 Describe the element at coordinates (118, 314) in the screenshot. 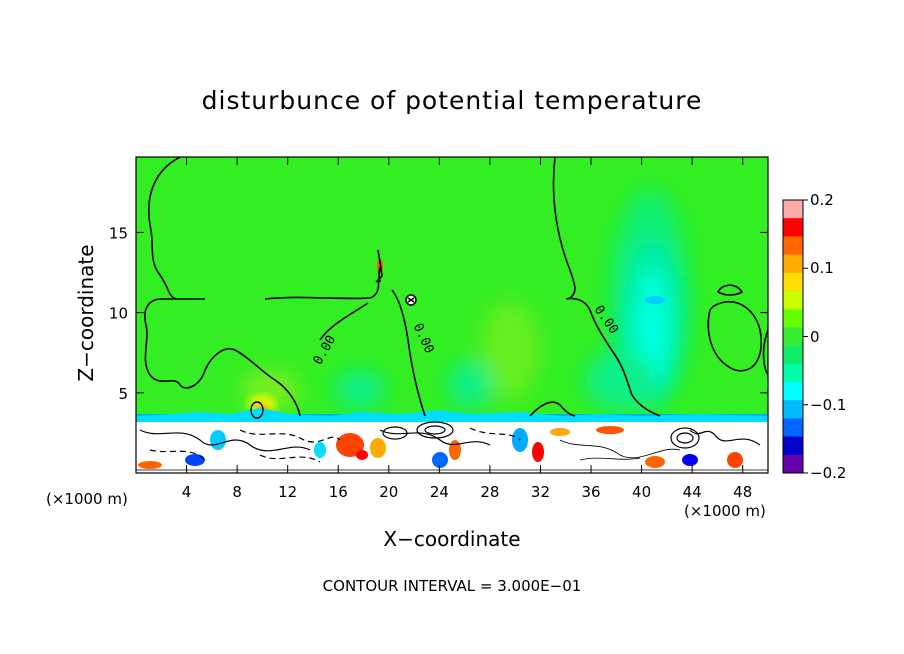

I see `y-tick-label: 10` at that location.